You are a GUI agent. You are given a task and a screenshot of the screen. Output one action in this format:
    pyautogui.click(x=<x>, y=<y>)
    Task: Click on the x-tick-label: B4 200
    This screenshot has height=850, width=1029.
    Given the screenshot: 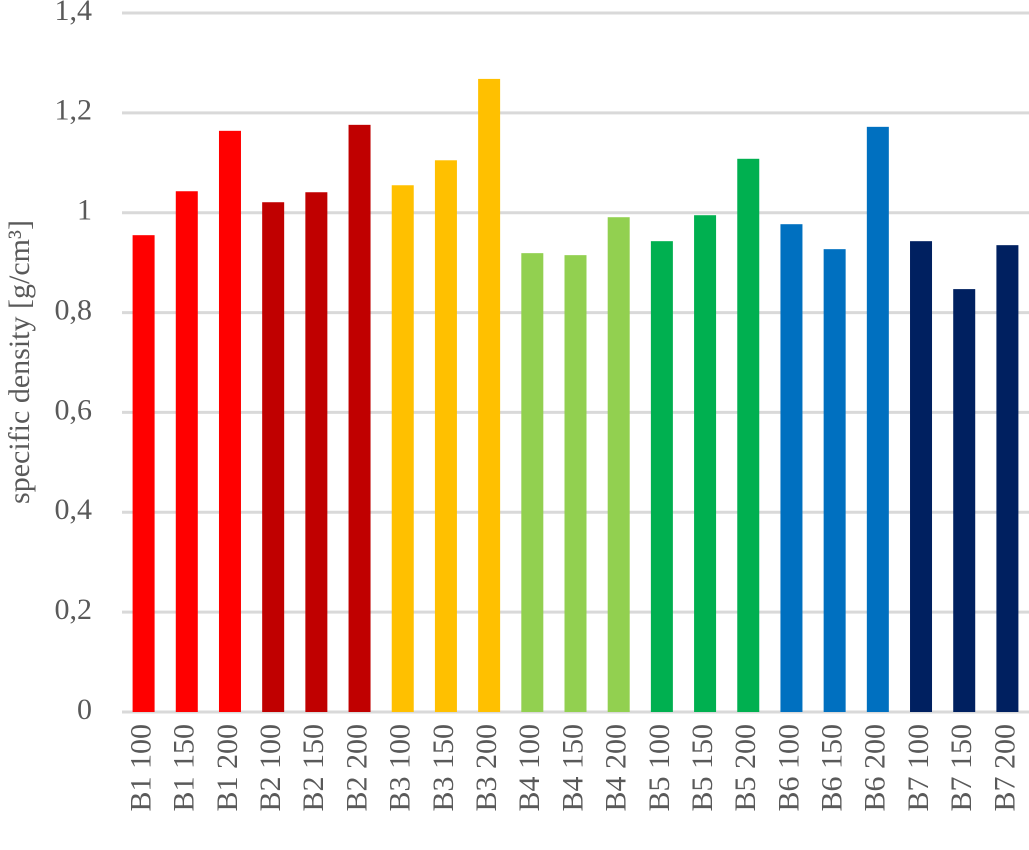 What is the action you would take?
    pyautogui.click(x=616, y=768)
    